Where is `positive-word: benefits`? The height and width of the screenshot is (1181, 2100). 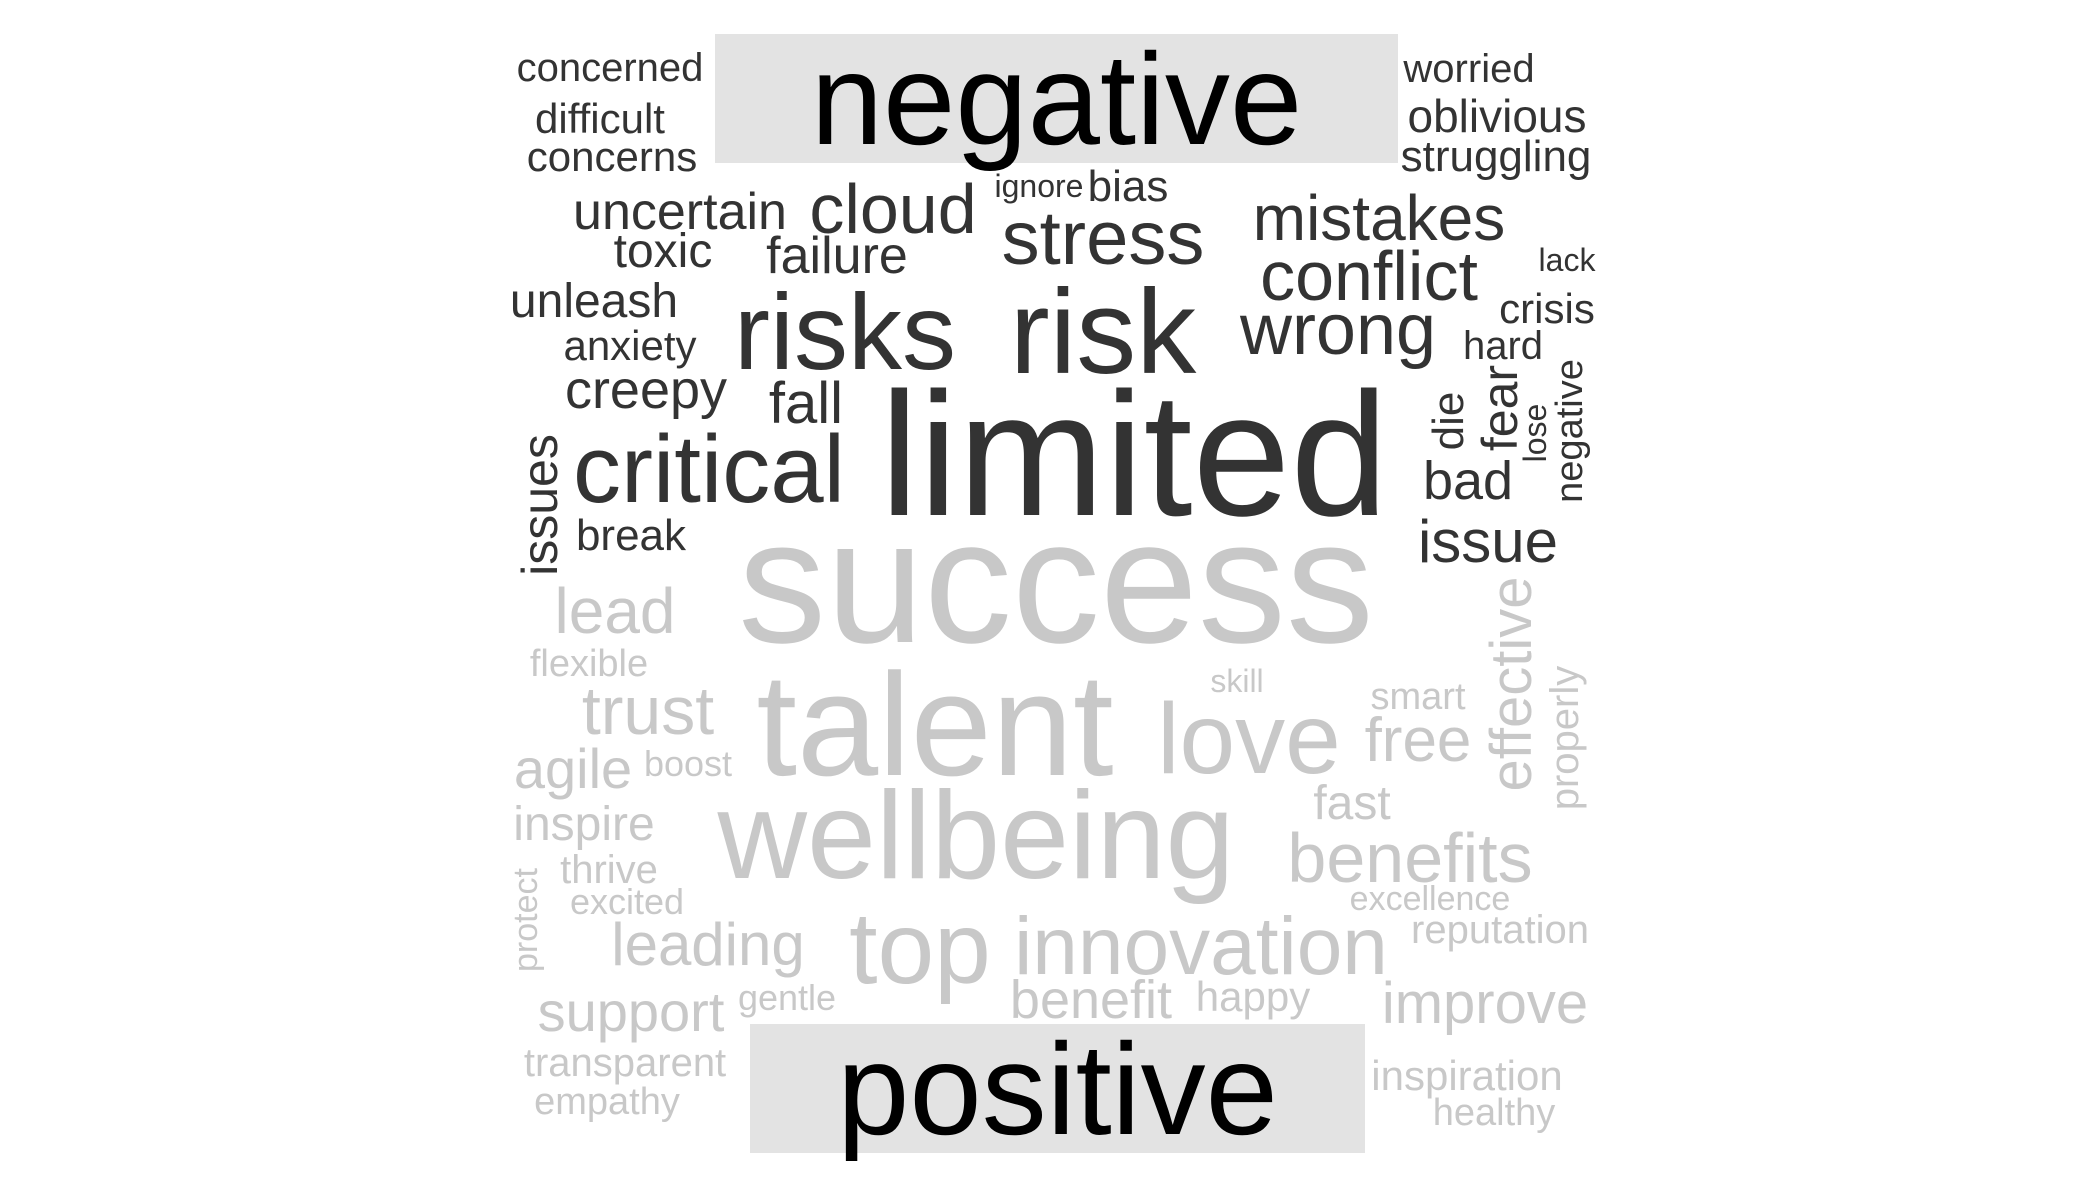 positive-word: benefits is located at coordinates (1410, 858).